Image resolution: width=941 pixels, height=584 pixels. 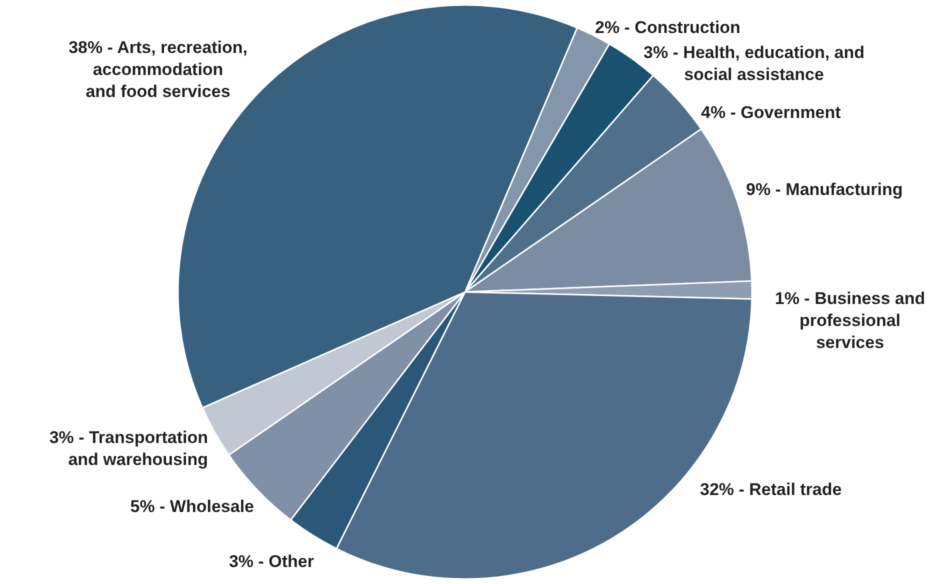 What do you see at coordinates (754, 63) in the screenshot?
I see `slice-label: 3% - Health, education, and social assistance` at bounding box center [754, 63].